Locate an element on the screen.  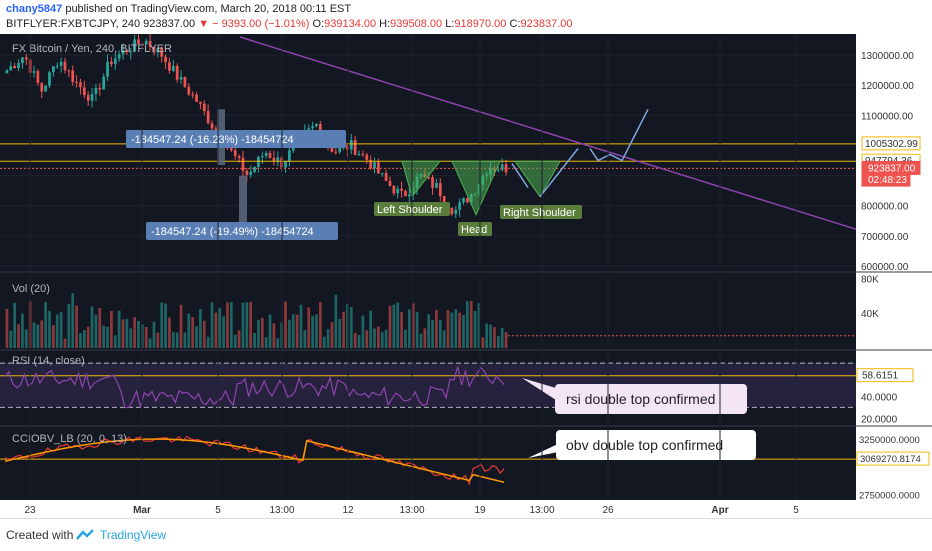
tradingview-logo-icon is located at coordinates (85, 534).